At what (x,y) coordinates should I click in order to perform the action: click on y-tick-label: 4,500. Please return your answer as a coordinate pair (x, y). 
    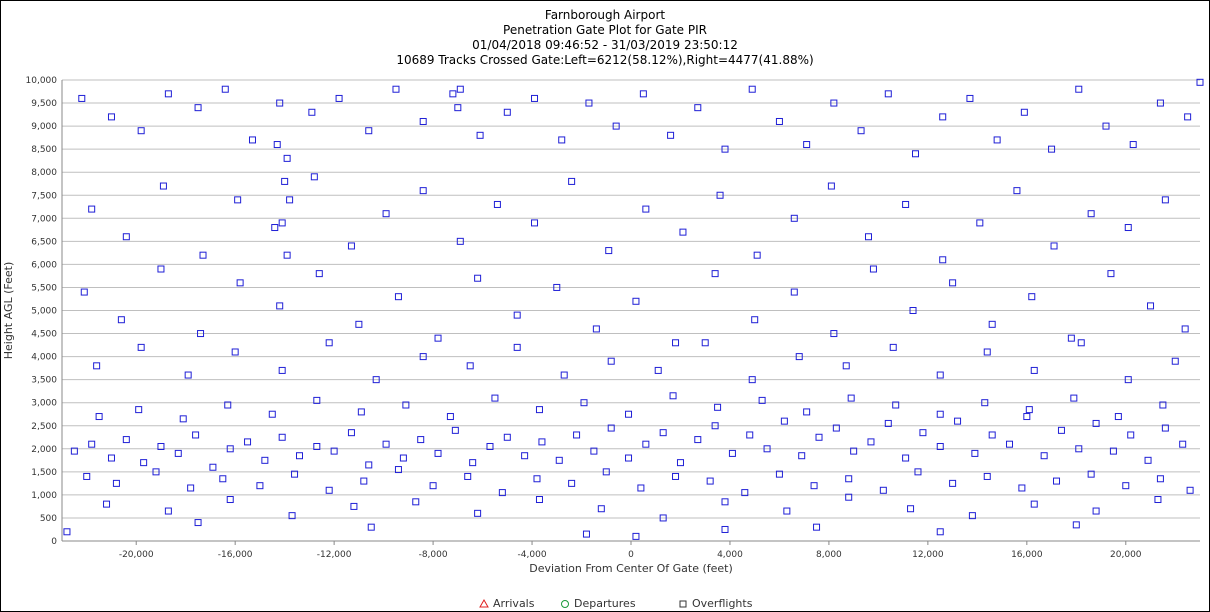
    Looking at the image, I should click on (44, 335).